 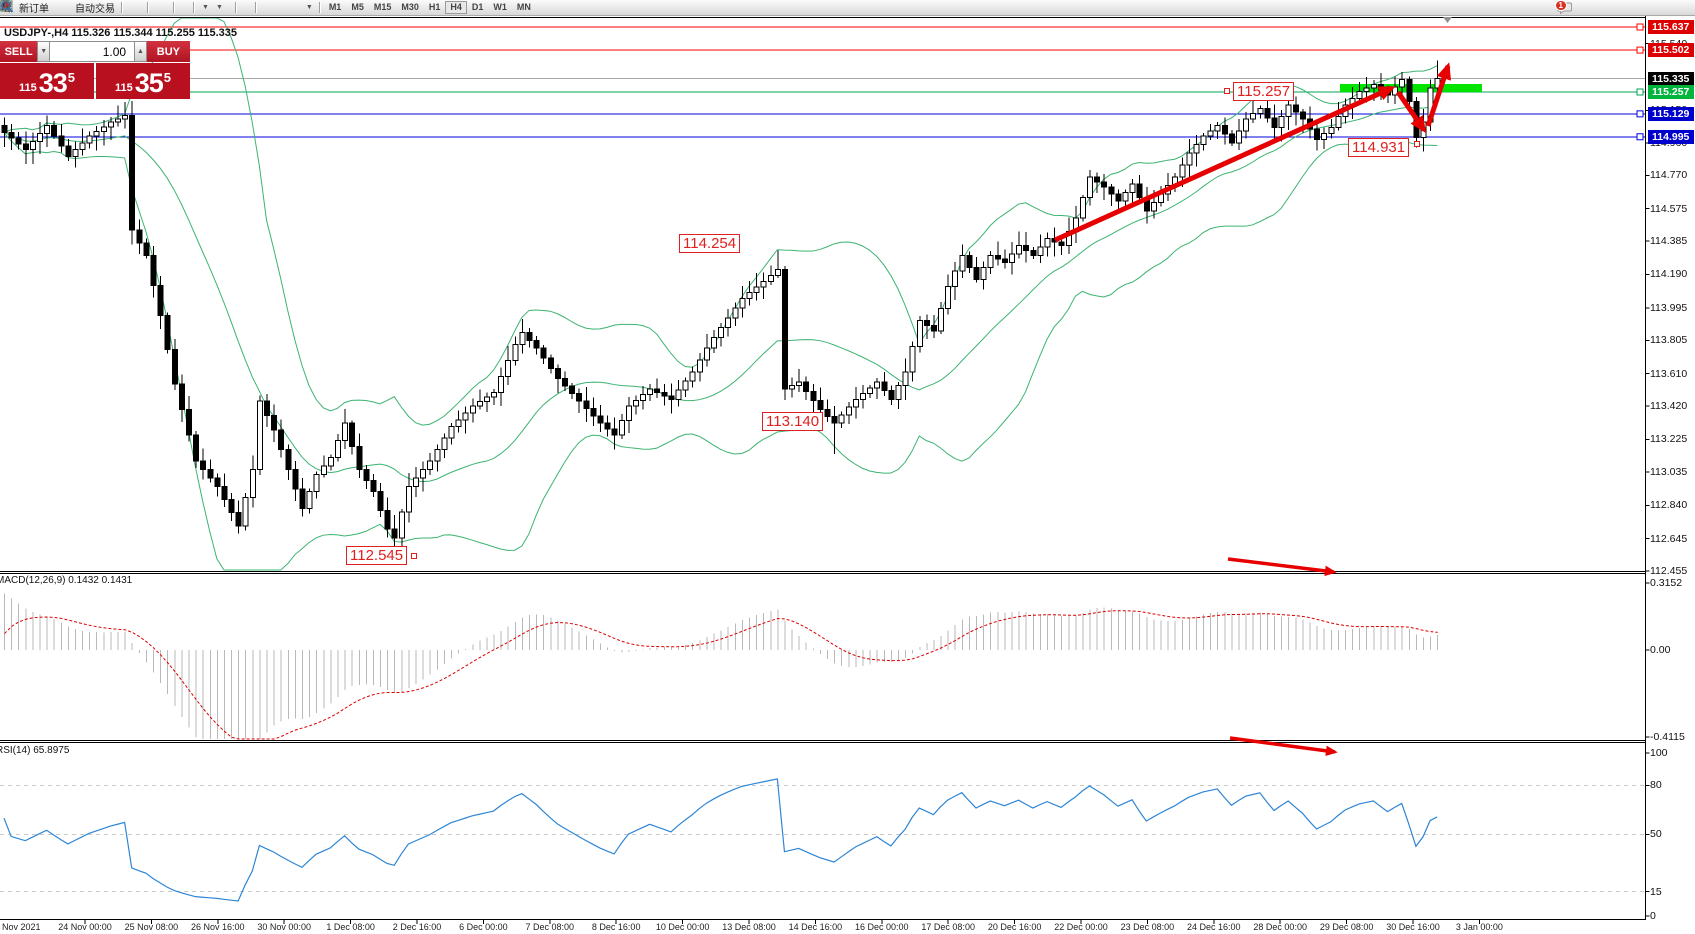 I want to click on text-label-button: T, so click(x=151, y=7).